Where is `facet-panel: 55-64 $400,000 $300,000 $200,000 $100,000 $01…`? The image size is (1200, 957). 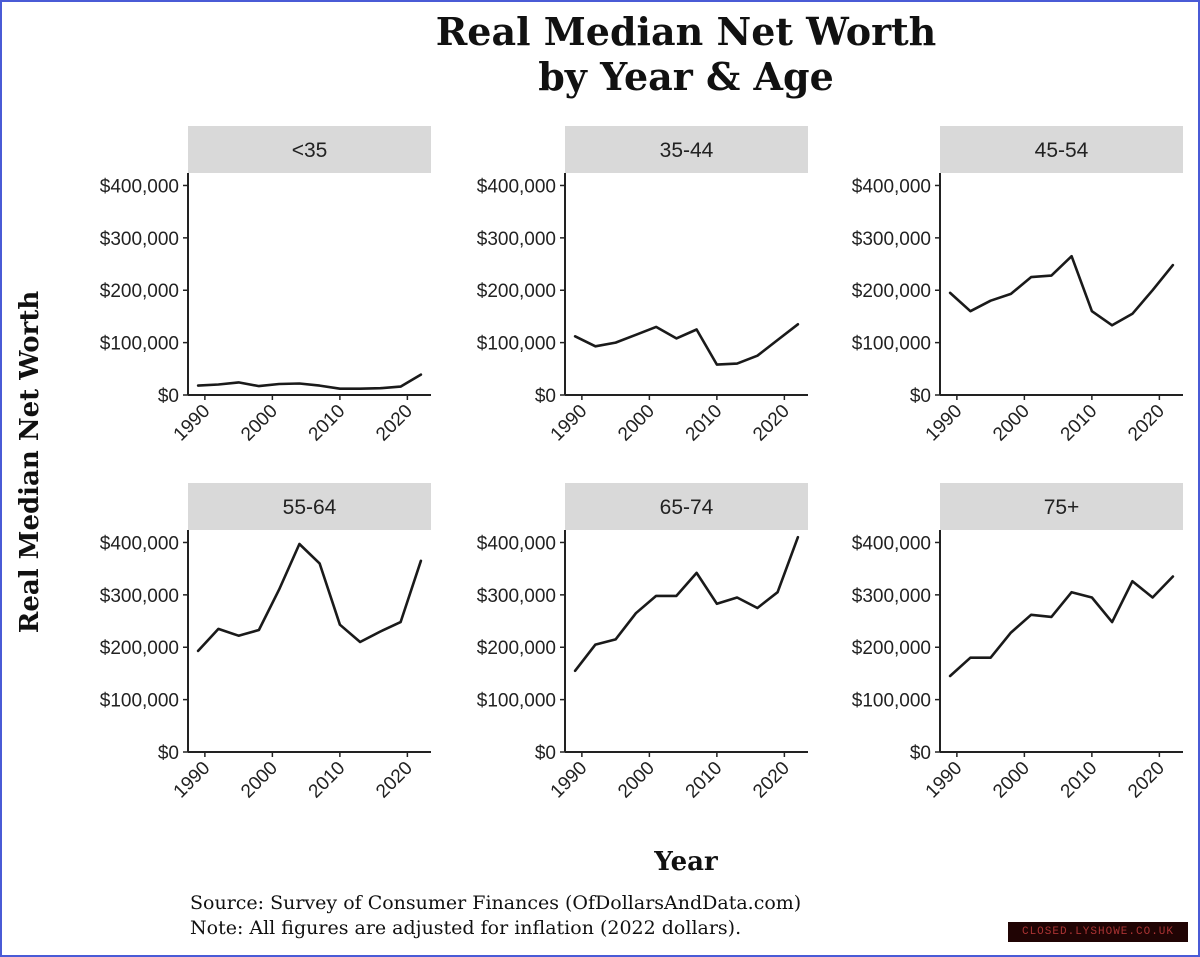 facet-panel: 55-64 $400,000 $300,000 $200,000 $100,000 $01… is located at coordinates (265, 642).